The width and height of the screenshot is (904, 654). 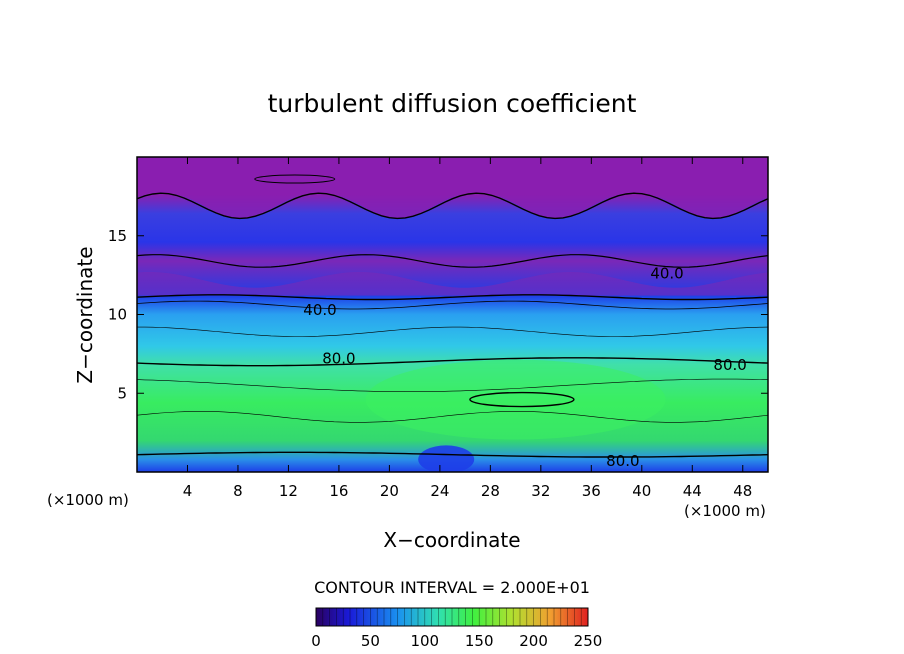 I want to click on low-blue-spot, so click(x=446, y=458).